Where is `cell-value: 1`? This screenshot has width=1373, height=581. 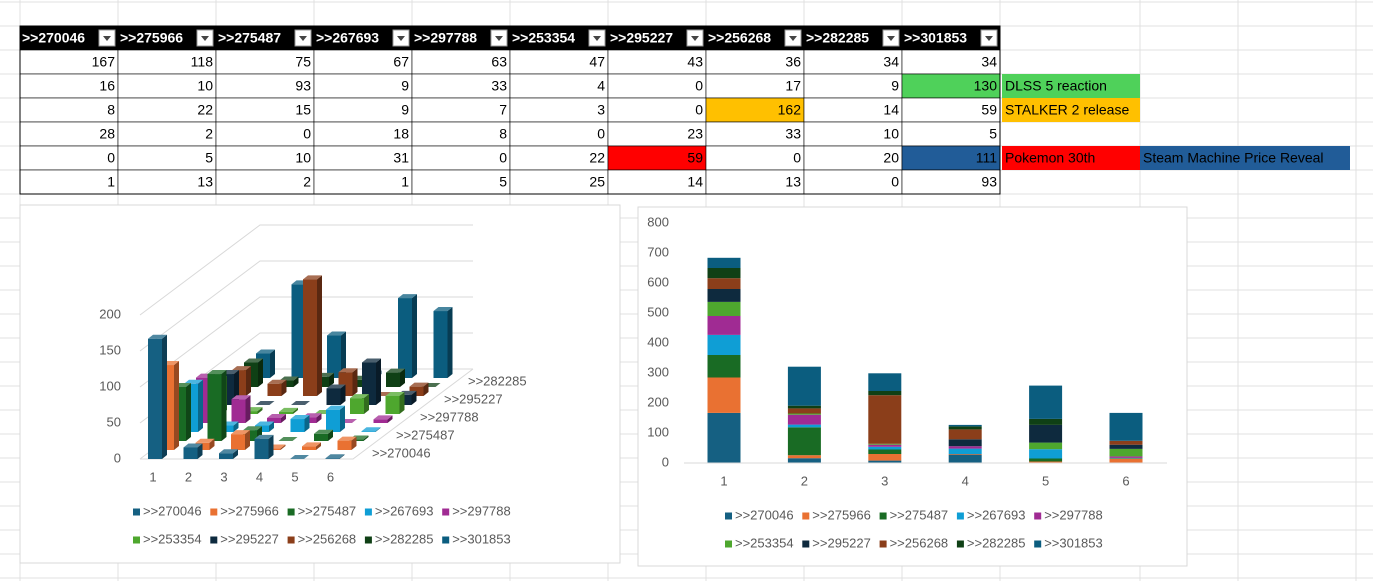
cell-value: 1 is located at coordinates (111, 182).